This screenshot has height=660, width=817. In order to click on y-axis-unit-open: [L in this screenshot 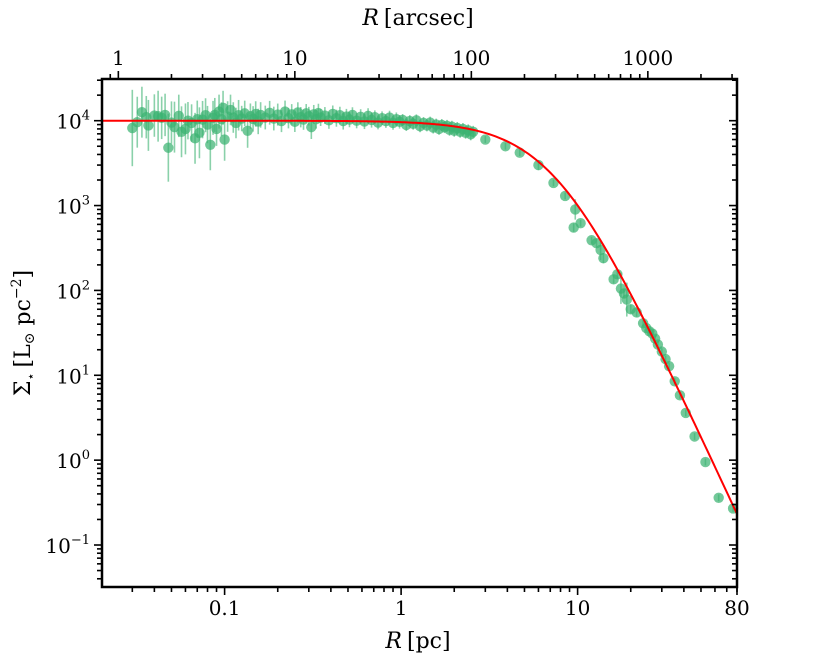, I will do `click(23, 356)`.